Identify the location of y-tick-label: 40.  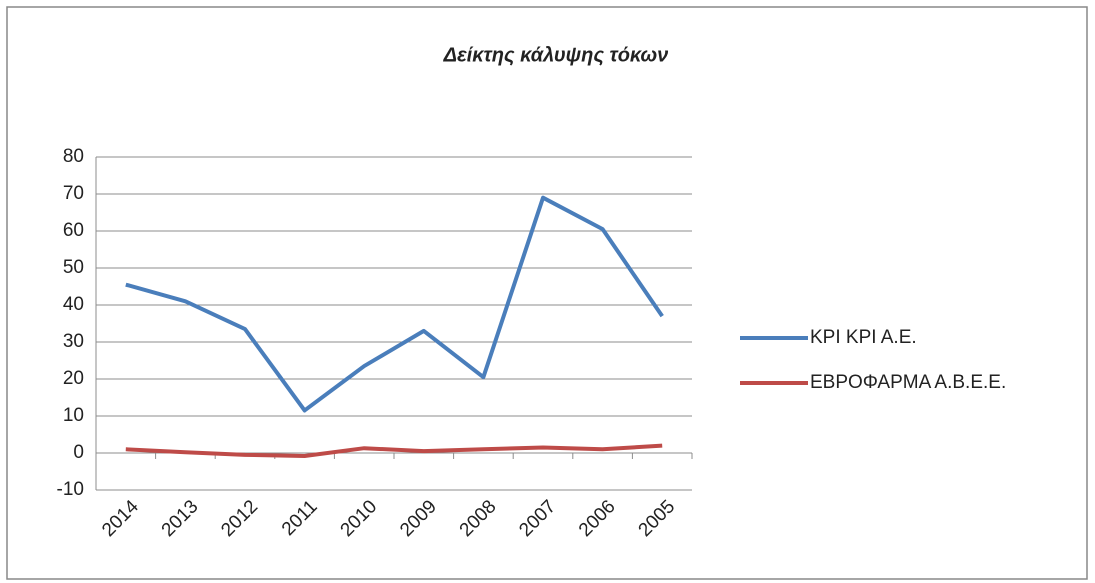
(73, 304).